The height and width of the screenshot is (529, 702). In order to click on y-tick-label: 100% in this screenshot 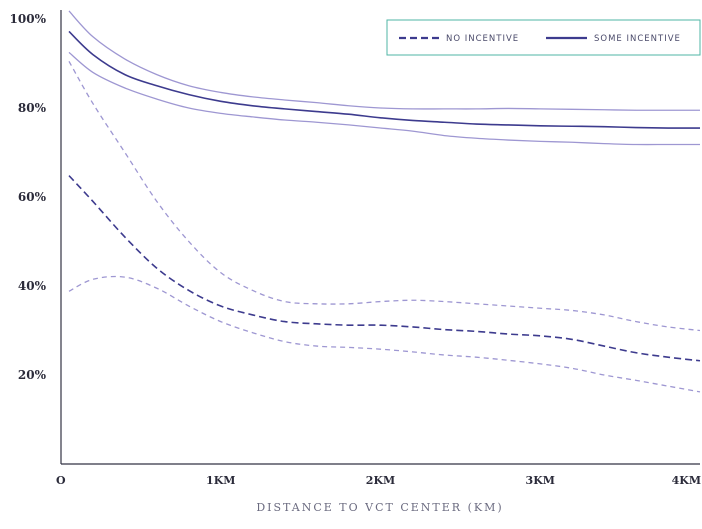, I will do `click(28, 19)`.